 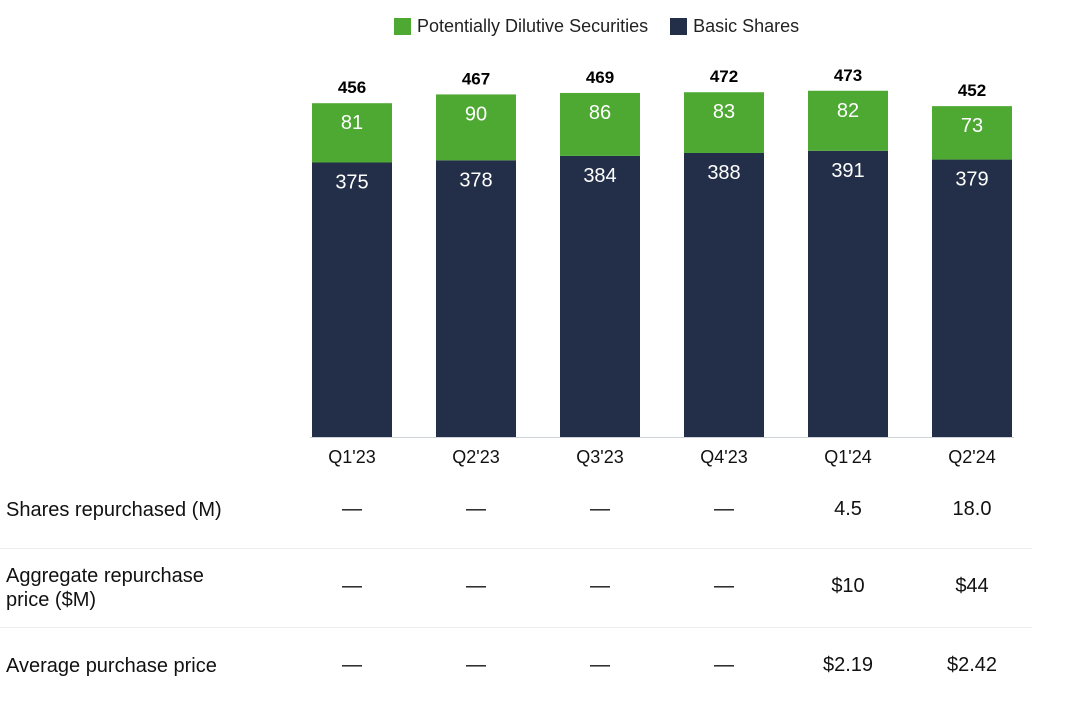 What do you see at coordinates (679, 26) in the screenshot?
I see `legend-swatch-basic` at bounding box center [679, 26].